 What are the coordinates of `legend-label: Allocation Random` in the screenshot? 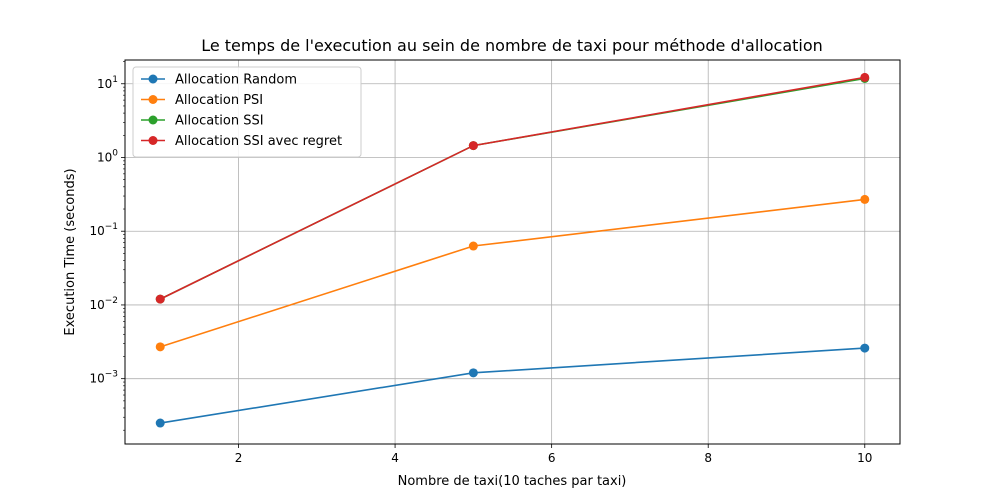 It's located at (236, 80).